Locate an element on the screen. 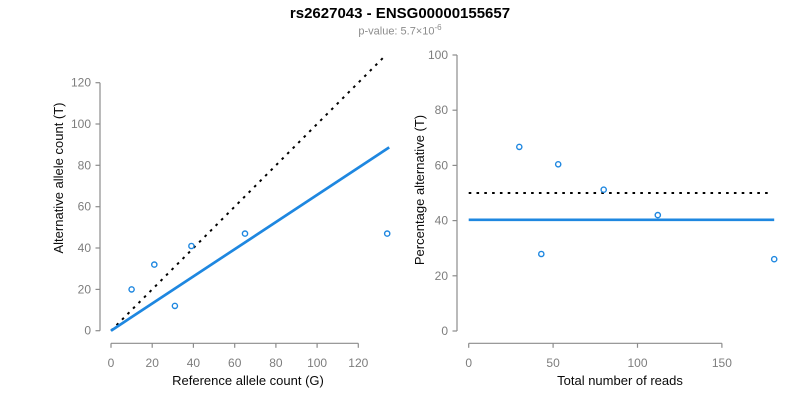  p-value-text: p-value: 5.7×10 is located at coordinates (396, 31).